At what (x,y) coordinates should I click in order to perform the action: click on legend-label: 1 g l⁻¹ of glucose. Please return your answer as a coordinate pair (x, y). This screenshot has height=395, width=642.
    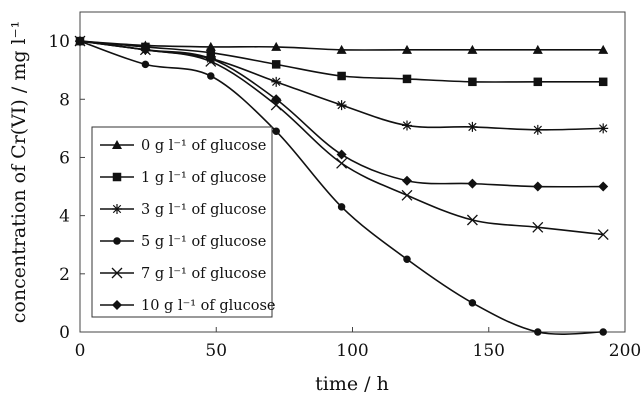
    Looking at the image, I should click on (203, 178).